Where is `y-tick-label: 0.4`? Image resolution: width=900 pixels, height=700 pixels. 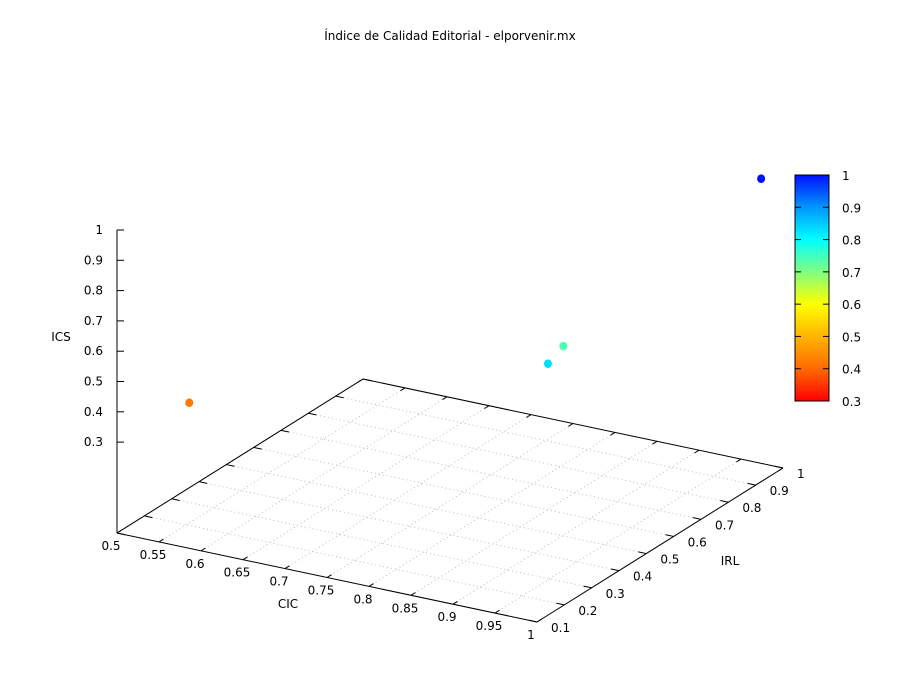 y-tick-label: 0.4 is located at coordinates (642, 577).